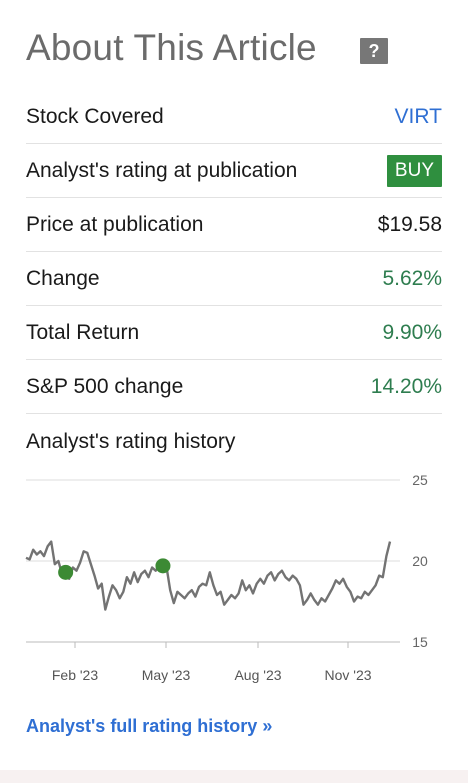 The height and width of the screenshot is (783, 468). I want to click on question-icon: ?, so click(374, 51).